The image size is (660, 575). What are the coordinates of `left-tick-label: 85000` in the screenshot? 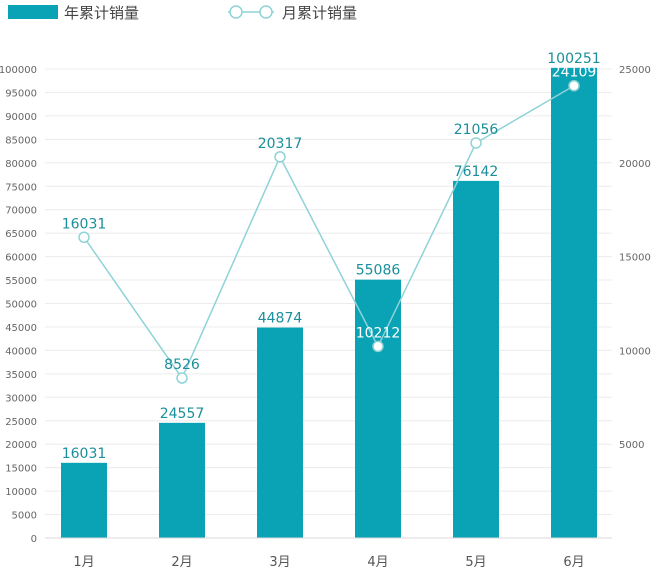 It's located at (21, 140).